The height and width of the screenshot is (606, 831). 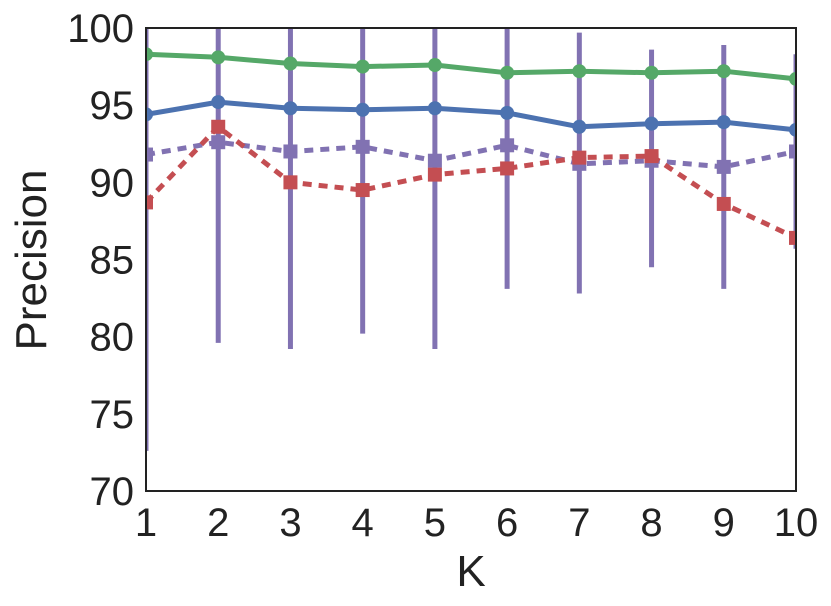 I want to click on y-tick-label: 70, so click(x=112, y=492).